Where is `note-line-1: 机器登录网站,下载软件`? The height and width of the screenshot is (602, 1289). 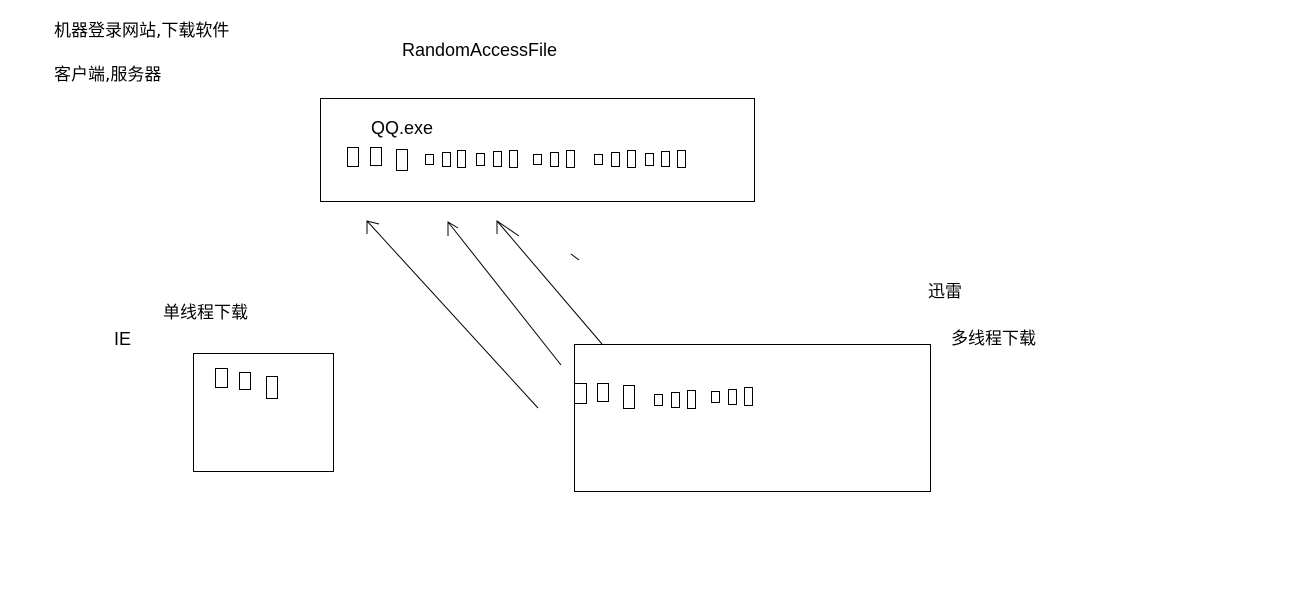
note-line-1: 机器登录网站,下载软件 is located at coordinates (142, 31).